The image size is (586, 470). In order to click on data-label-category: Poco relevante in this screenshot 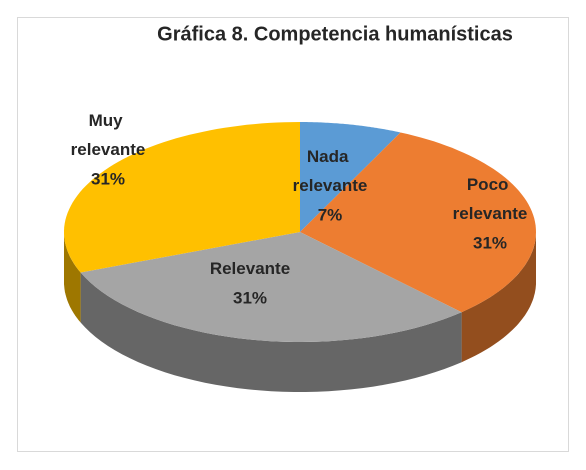, I will do `click(490, 199)`.